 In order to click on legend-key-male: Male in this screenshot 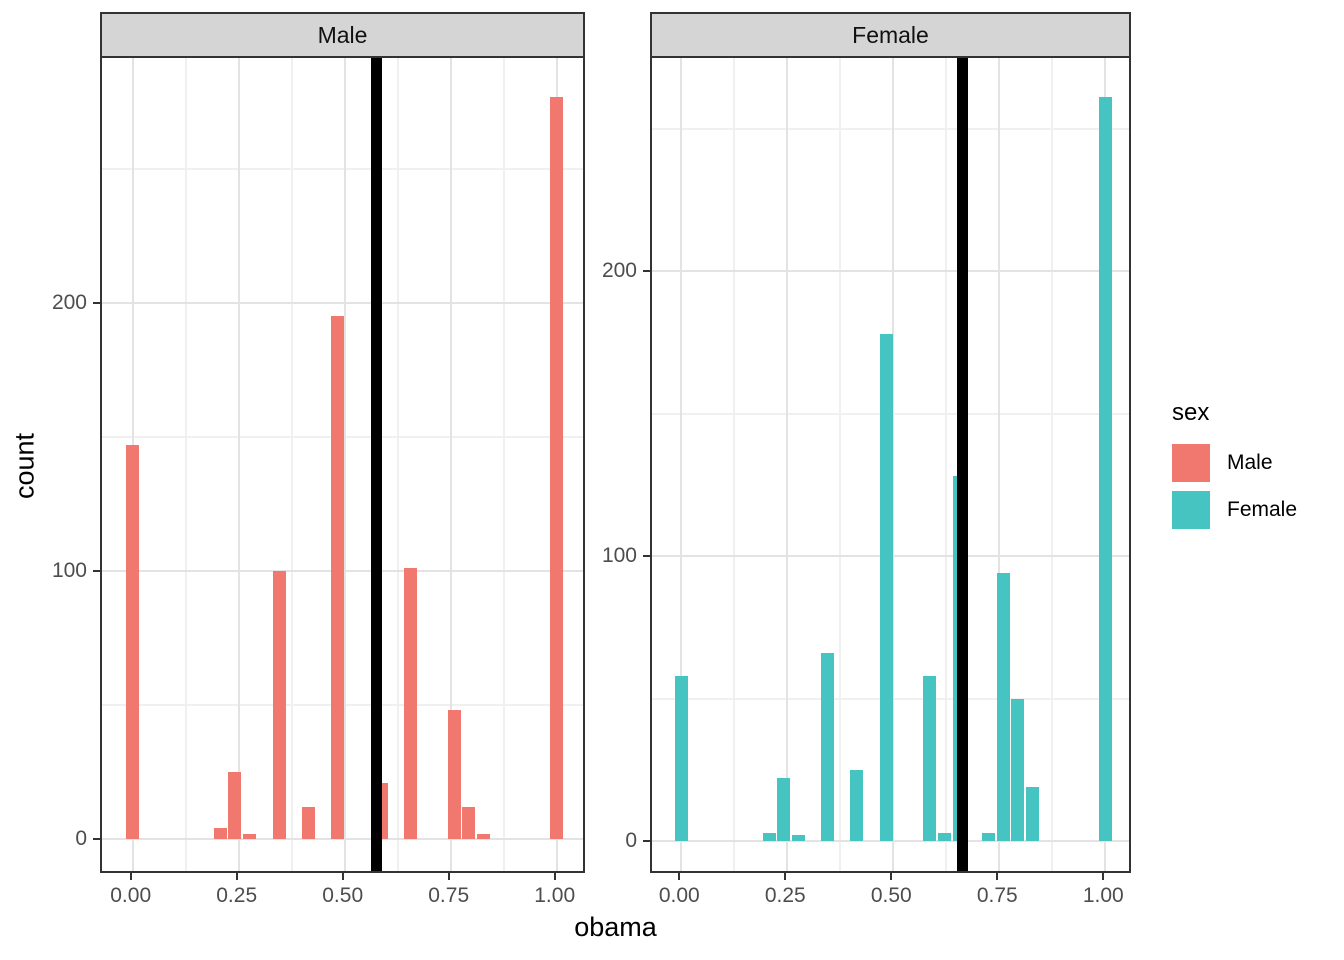, I will do `click(1234, 463)`.